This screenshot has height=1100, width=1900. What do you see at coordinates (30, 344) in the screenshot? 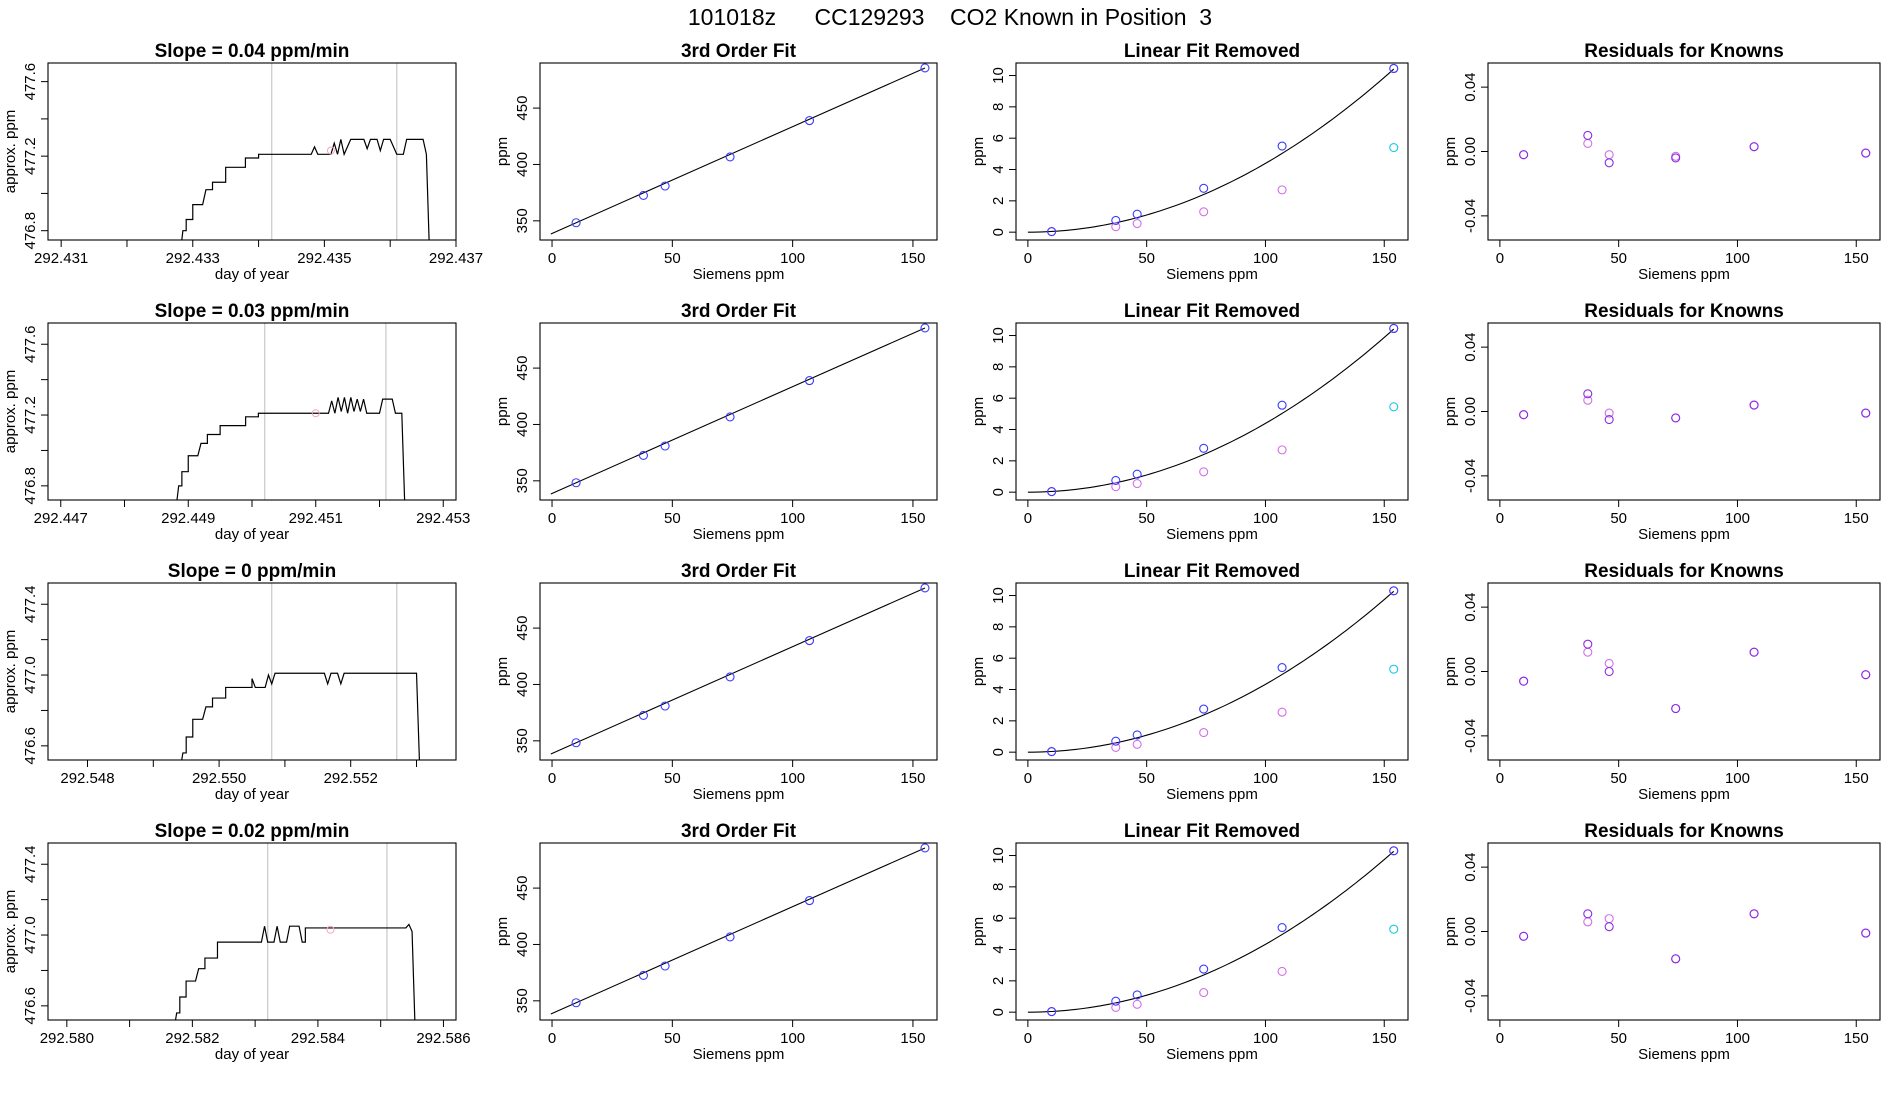
I see `y-tick-label: 477.6` at bounding box center [30, 344].